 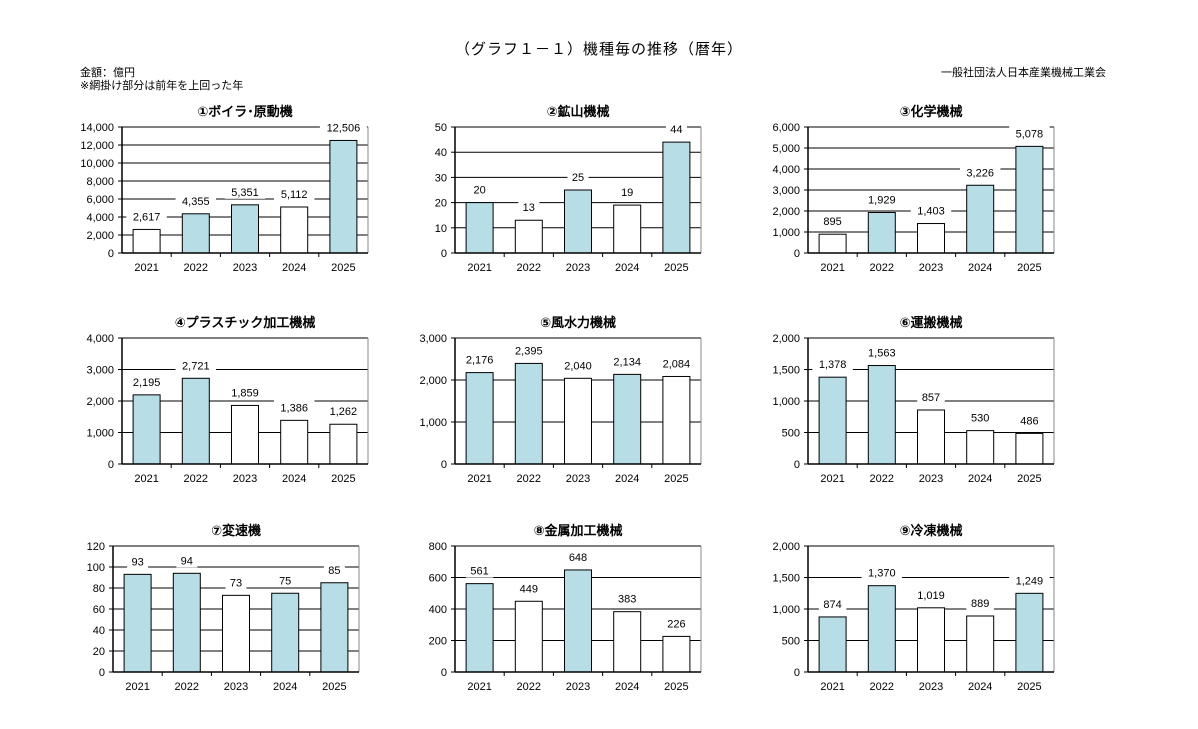 I want to click on data-label: 13, so click(x=529, y=208).